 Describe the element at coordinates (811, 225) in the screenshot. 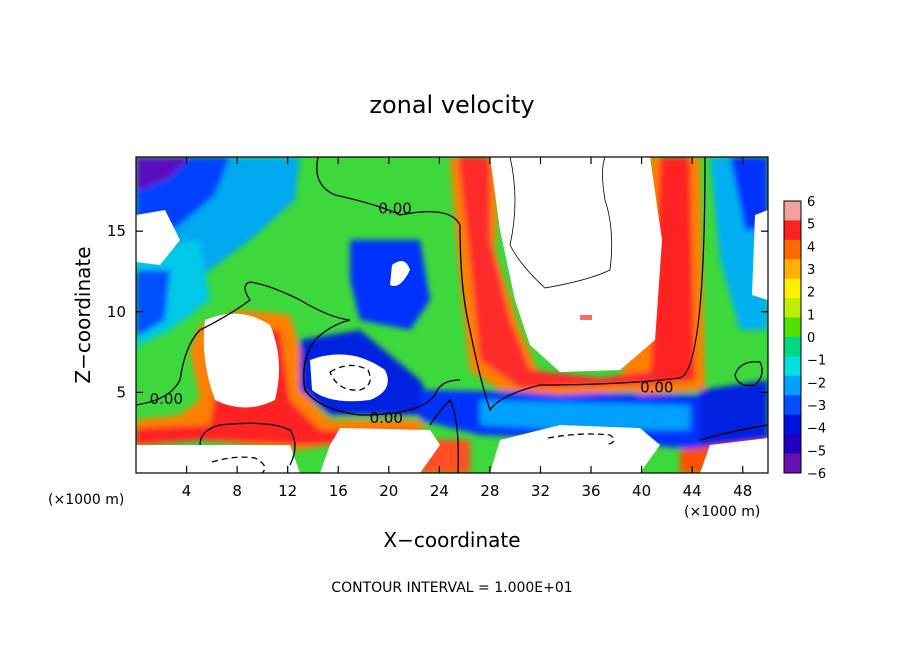

I see `colorbar-tick-label: 5` at that location.